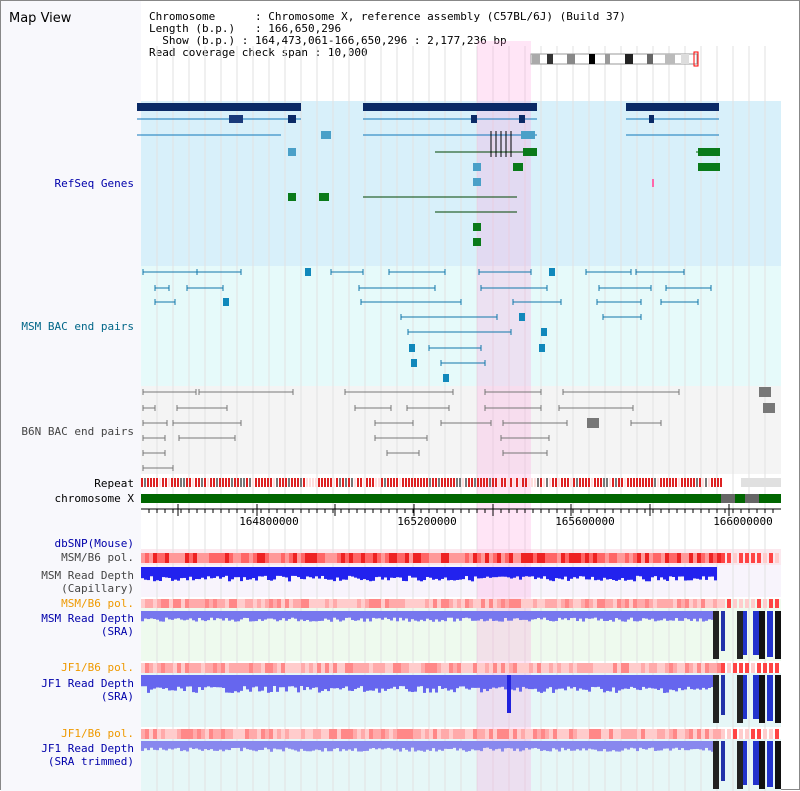 This screenshot has width=800, height=791. I want to click on axis-tick-label: 164800000, so click(269, 521).